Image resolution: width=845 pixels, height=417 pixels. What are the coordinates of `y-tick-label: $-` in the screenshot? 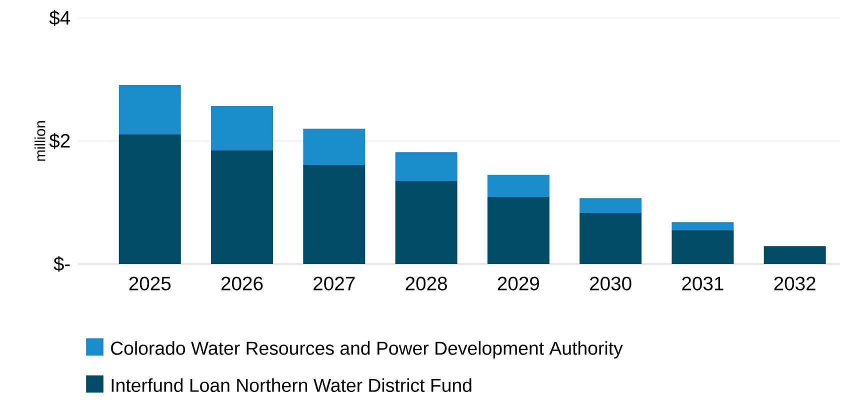 It's located at (62, 264).